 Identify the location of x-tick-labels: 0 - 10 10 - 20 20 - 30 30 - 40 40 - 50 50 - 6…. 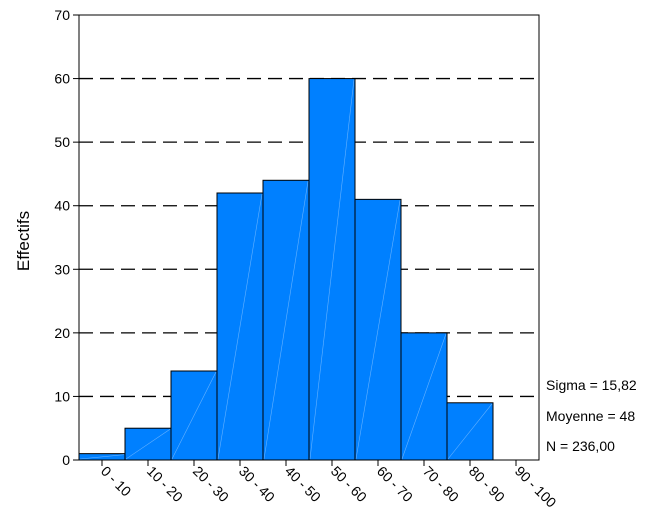
(329, 487).